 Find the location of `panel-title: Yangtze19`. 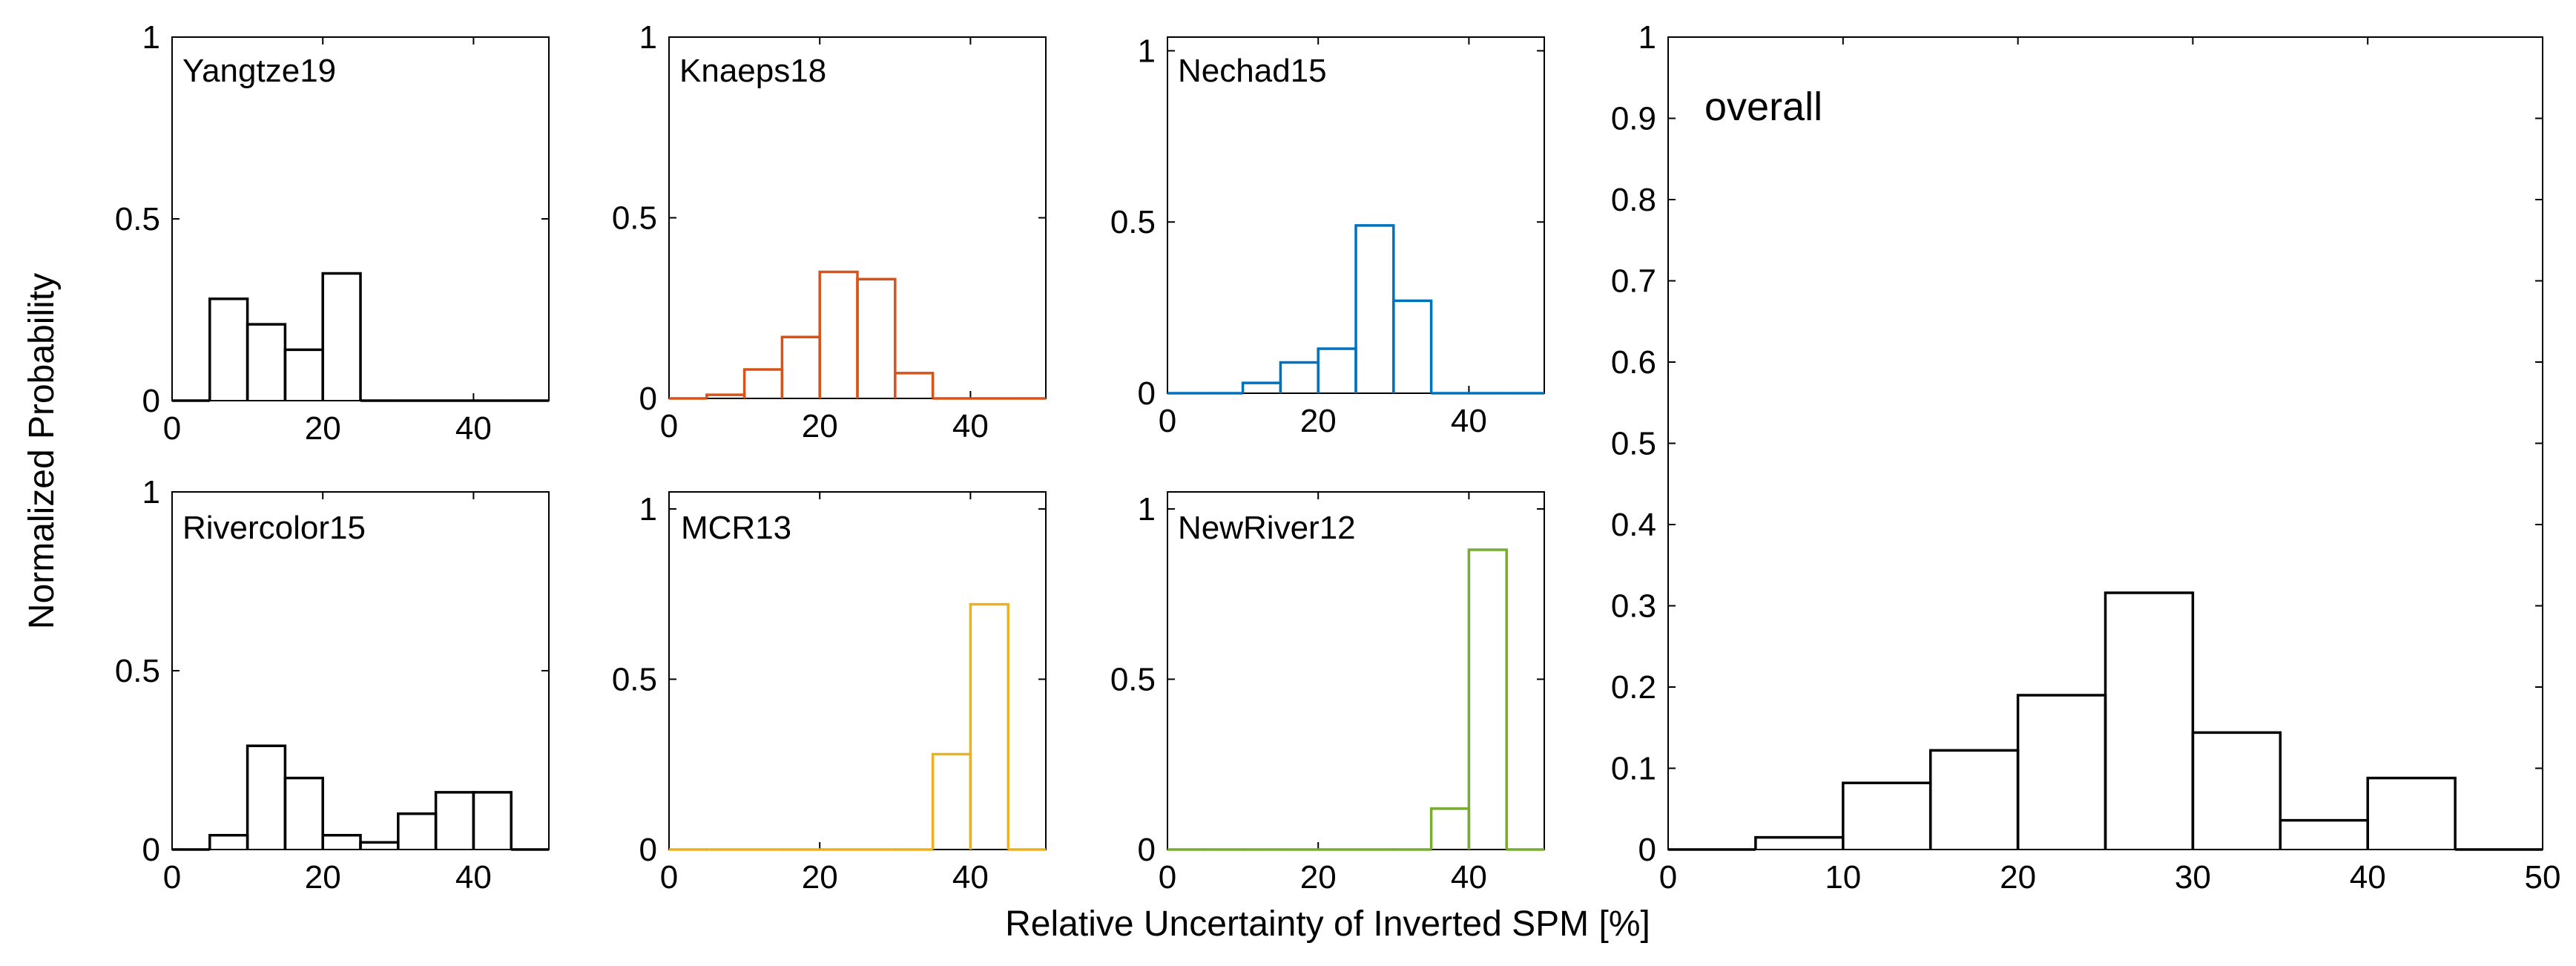

panel-title: Yangtze19 is located at coordinates (259, 71).